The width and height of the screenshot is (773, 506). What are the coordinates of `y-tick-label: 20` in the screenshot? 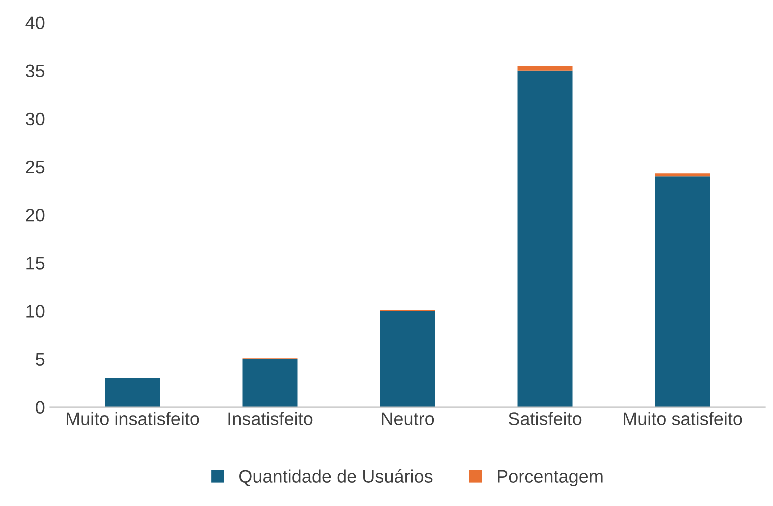 It's located at (35, 215).